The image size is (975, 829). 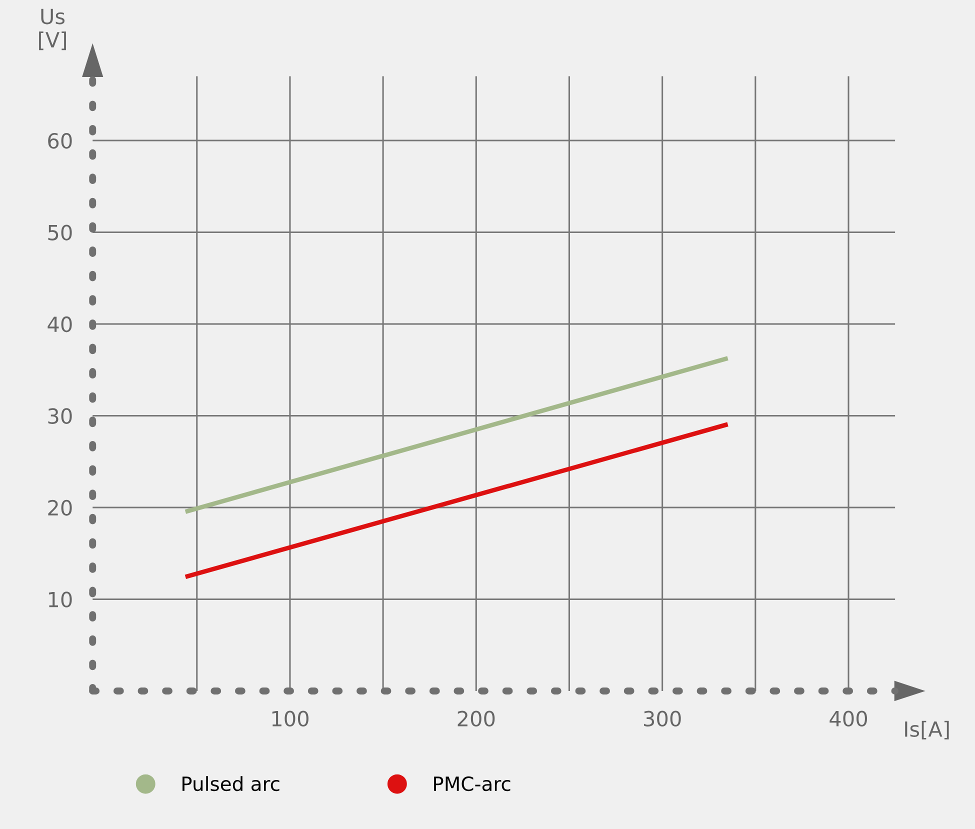 I want to click on y-axis-title: Us [V], so click(x=52, y=29).